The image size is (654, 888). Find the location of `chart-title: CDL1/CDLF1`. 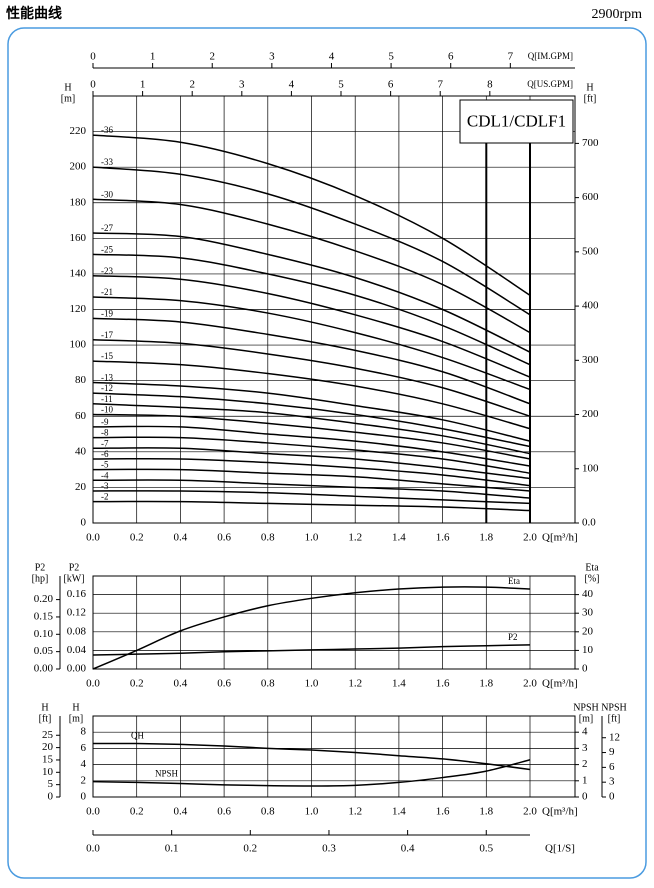

chart-title: CDL1/CDLF1 is located at coordinates (516, 120).